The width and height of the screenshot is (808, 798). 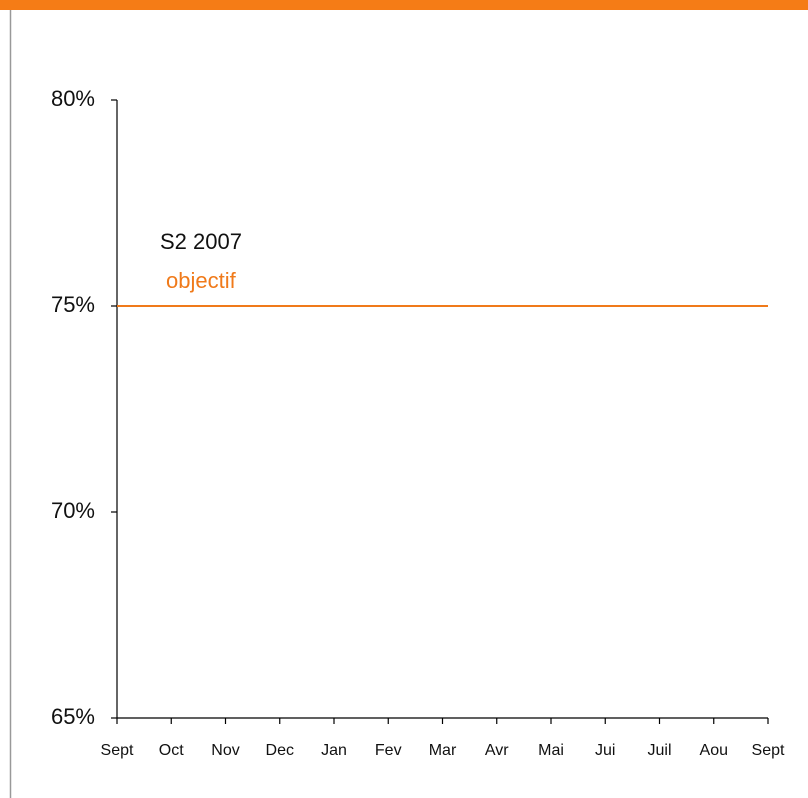 What do you see at coordinates (171, 750) in the screenshot?
I see `x-tick-label: Oct` at bounding box center [171, 750].